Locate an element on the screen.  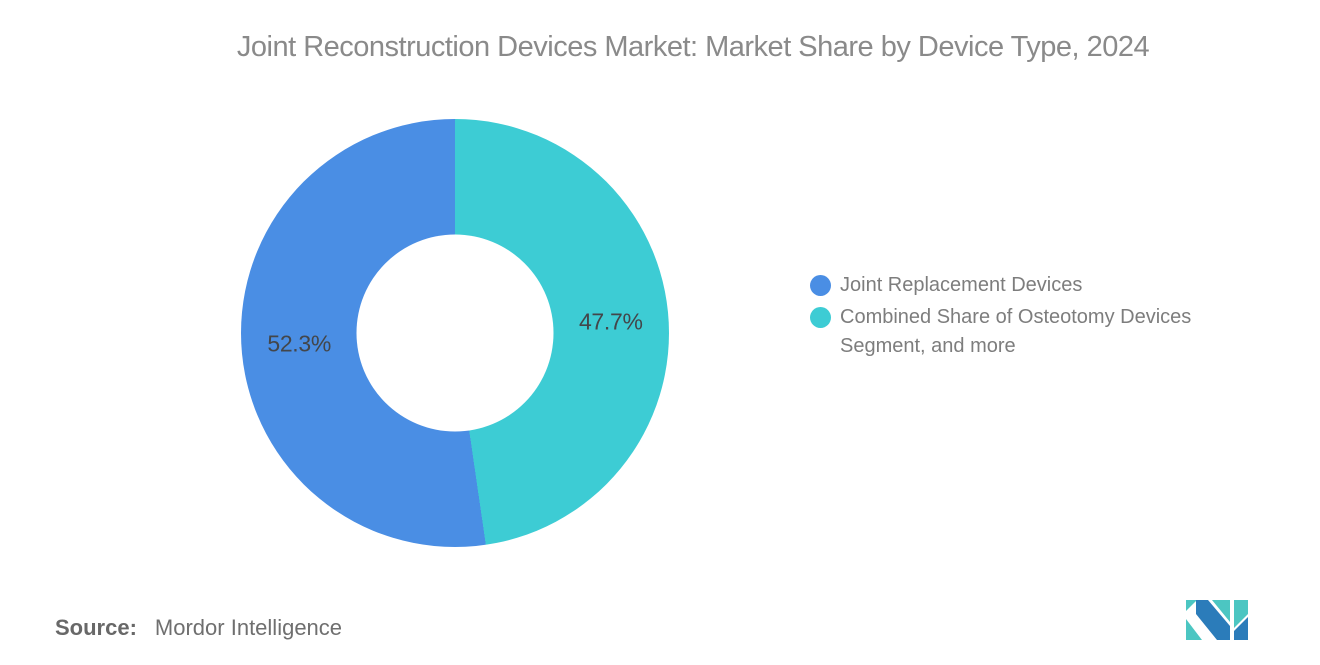
legend-label: Joint Replacement Devices is located at coordinates (961, 285).